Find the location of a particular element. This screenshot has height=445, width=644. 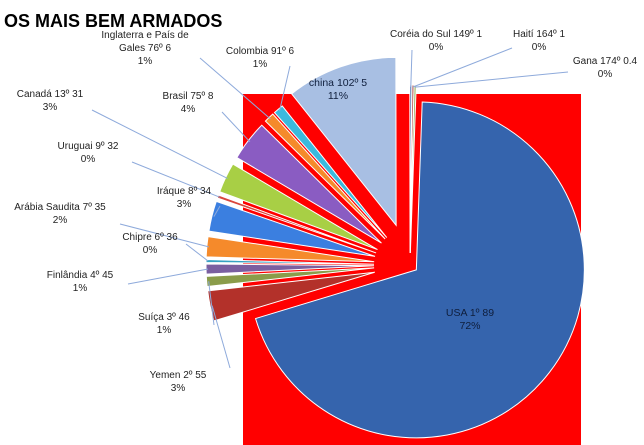

slice-label: Brasil 75º 8 4% is located at coordinates (188, 103).